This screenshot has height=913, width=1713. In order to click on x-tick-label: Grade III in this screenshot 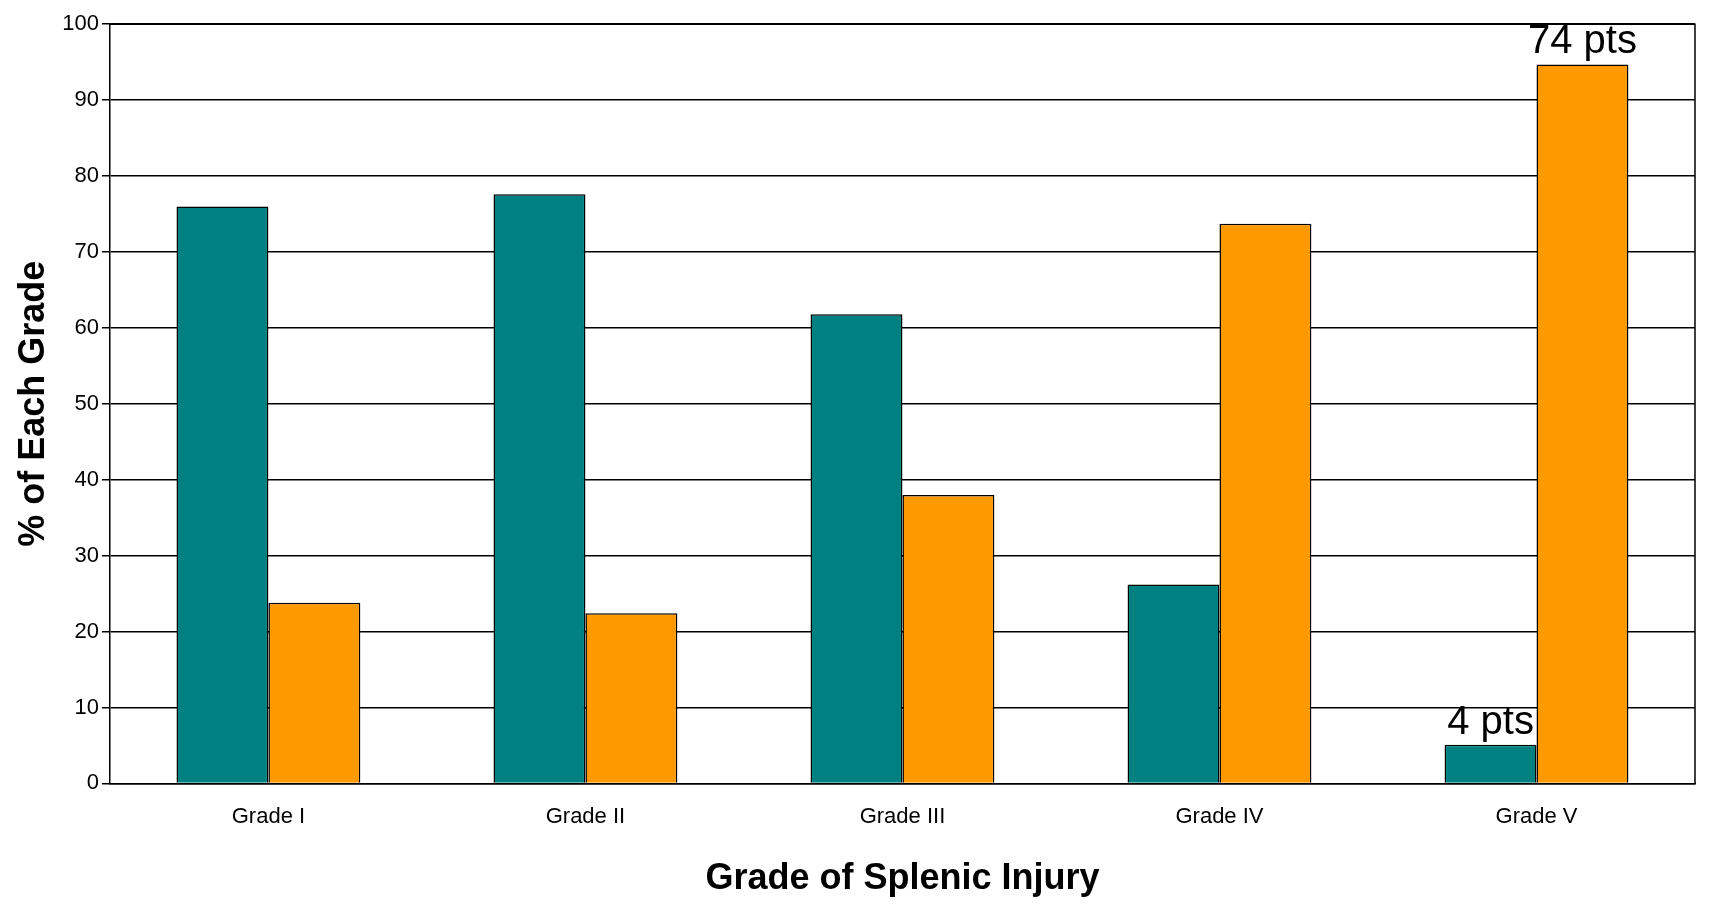, I will do `click(902, 815)`.